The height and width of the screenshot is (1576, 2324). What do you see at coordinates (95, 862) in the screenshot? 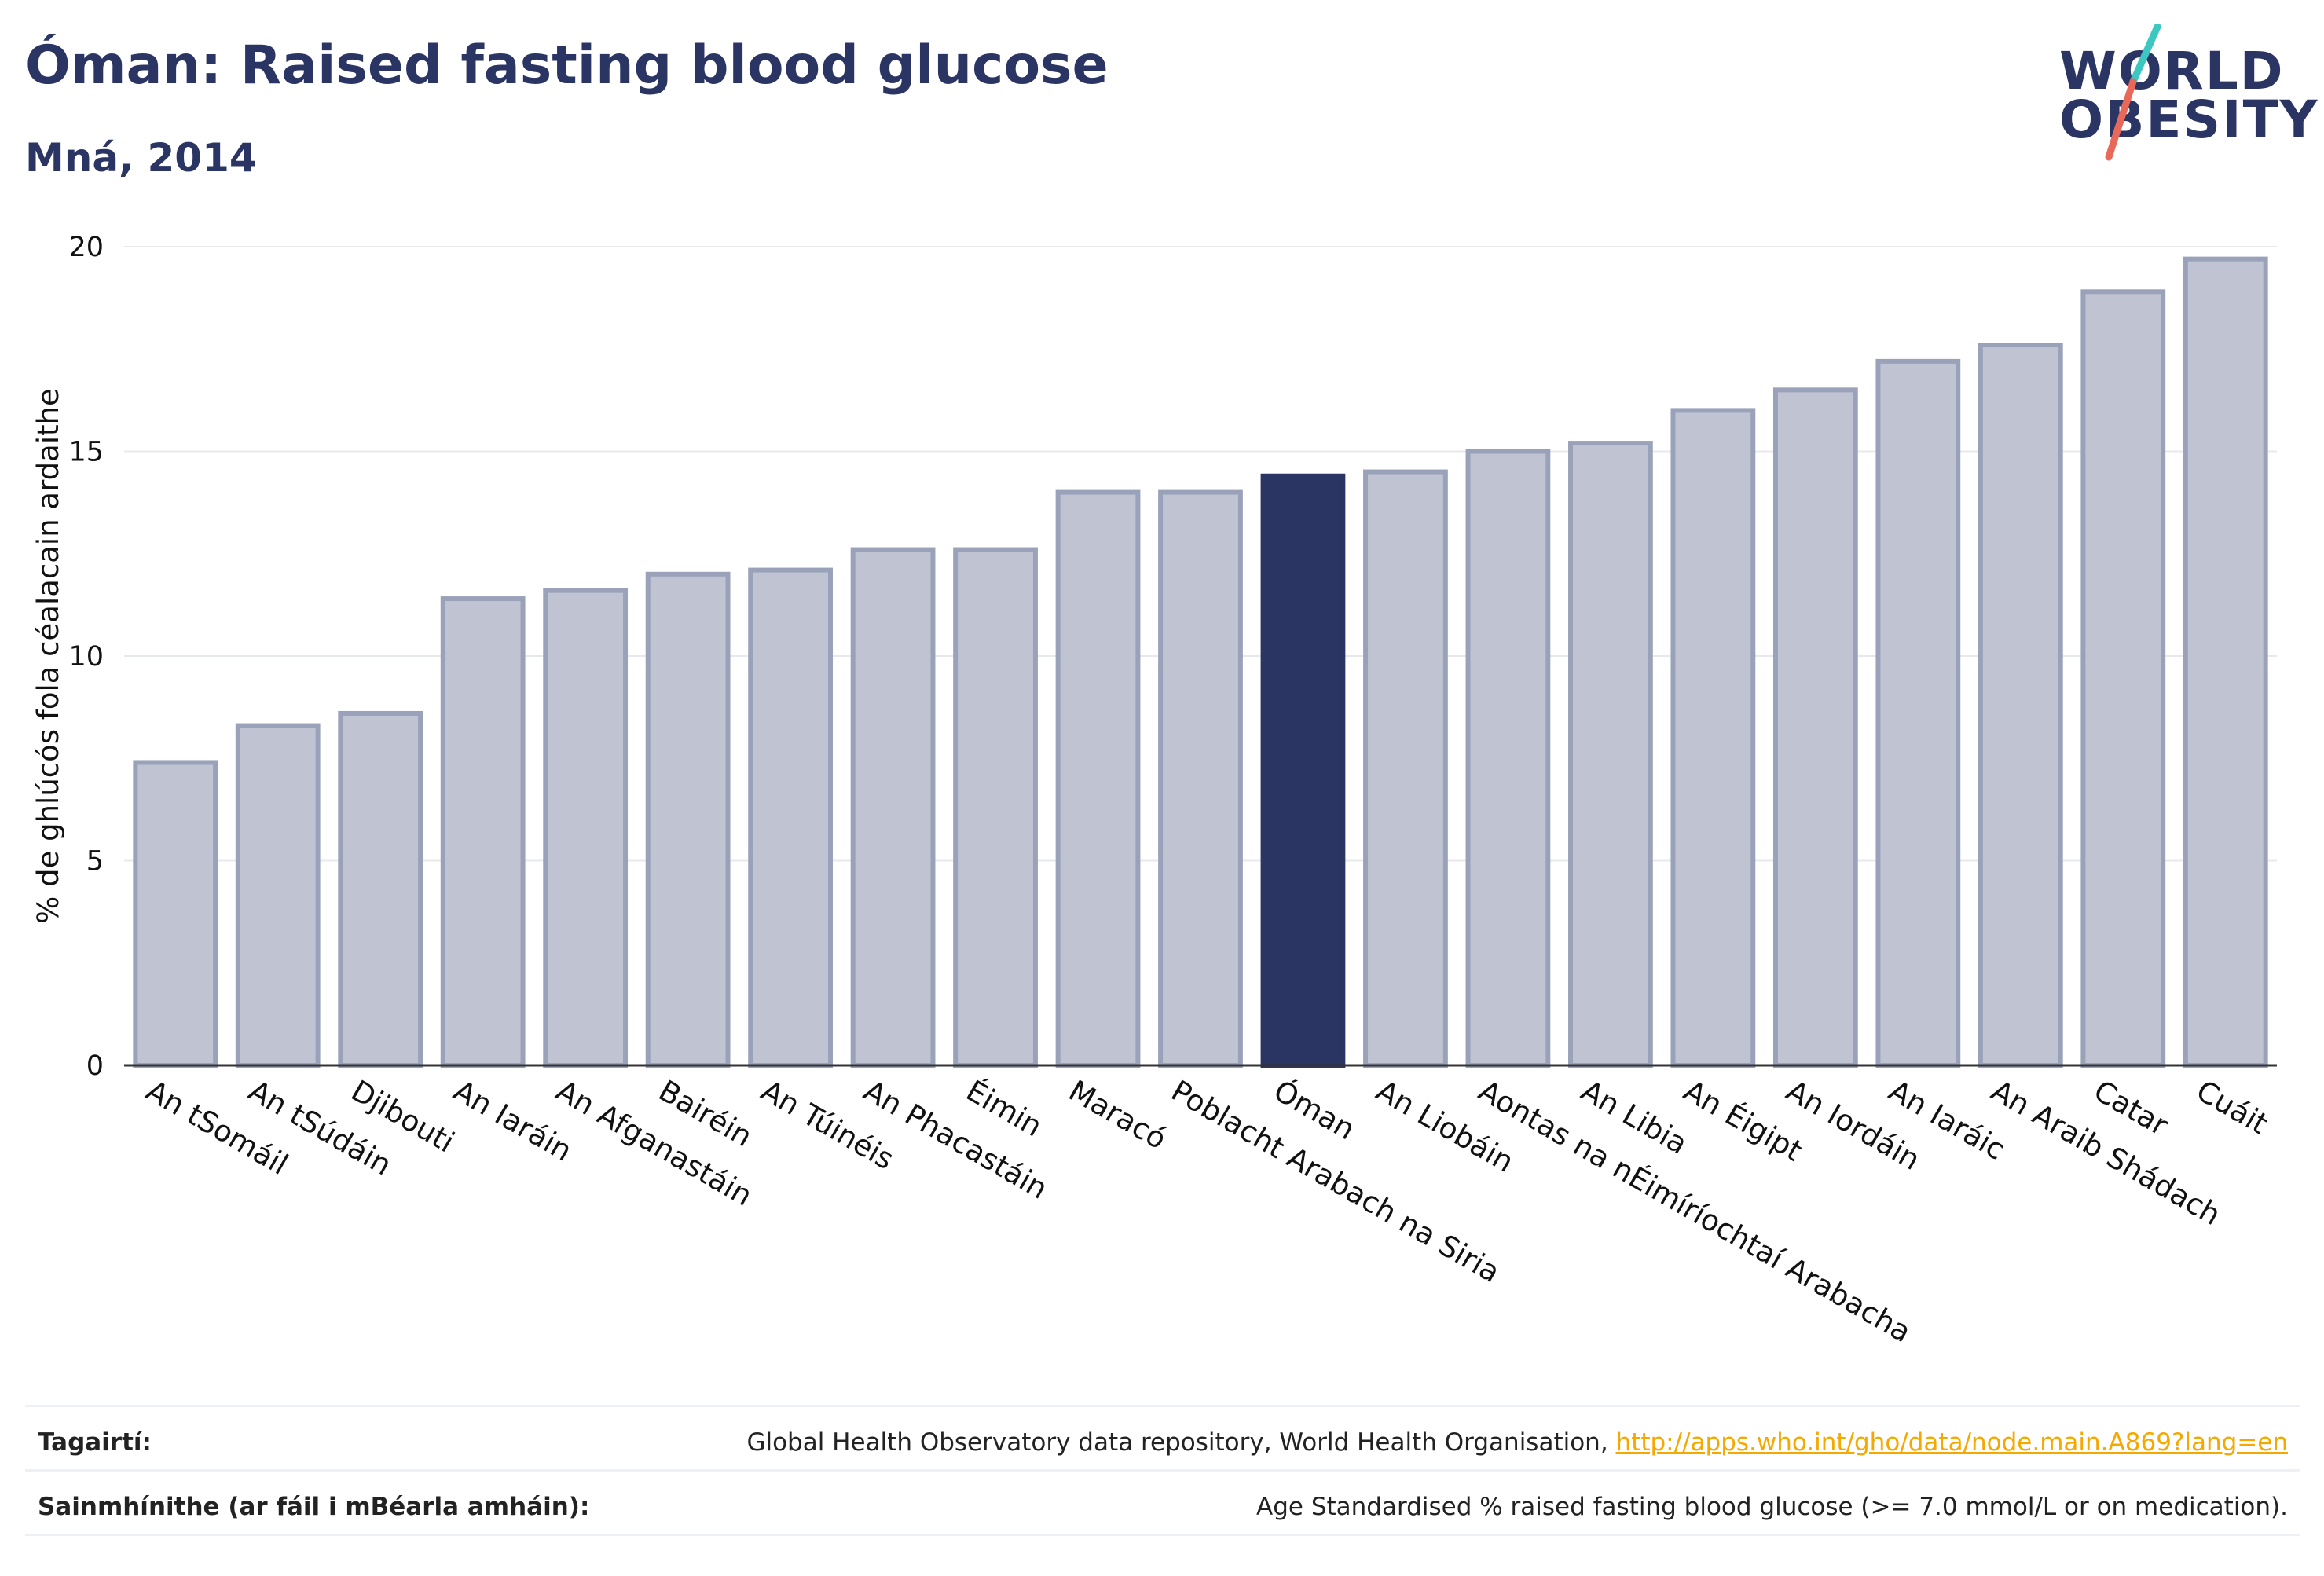
I see `y-tick-label: 5` at bounding box center [95, 862].